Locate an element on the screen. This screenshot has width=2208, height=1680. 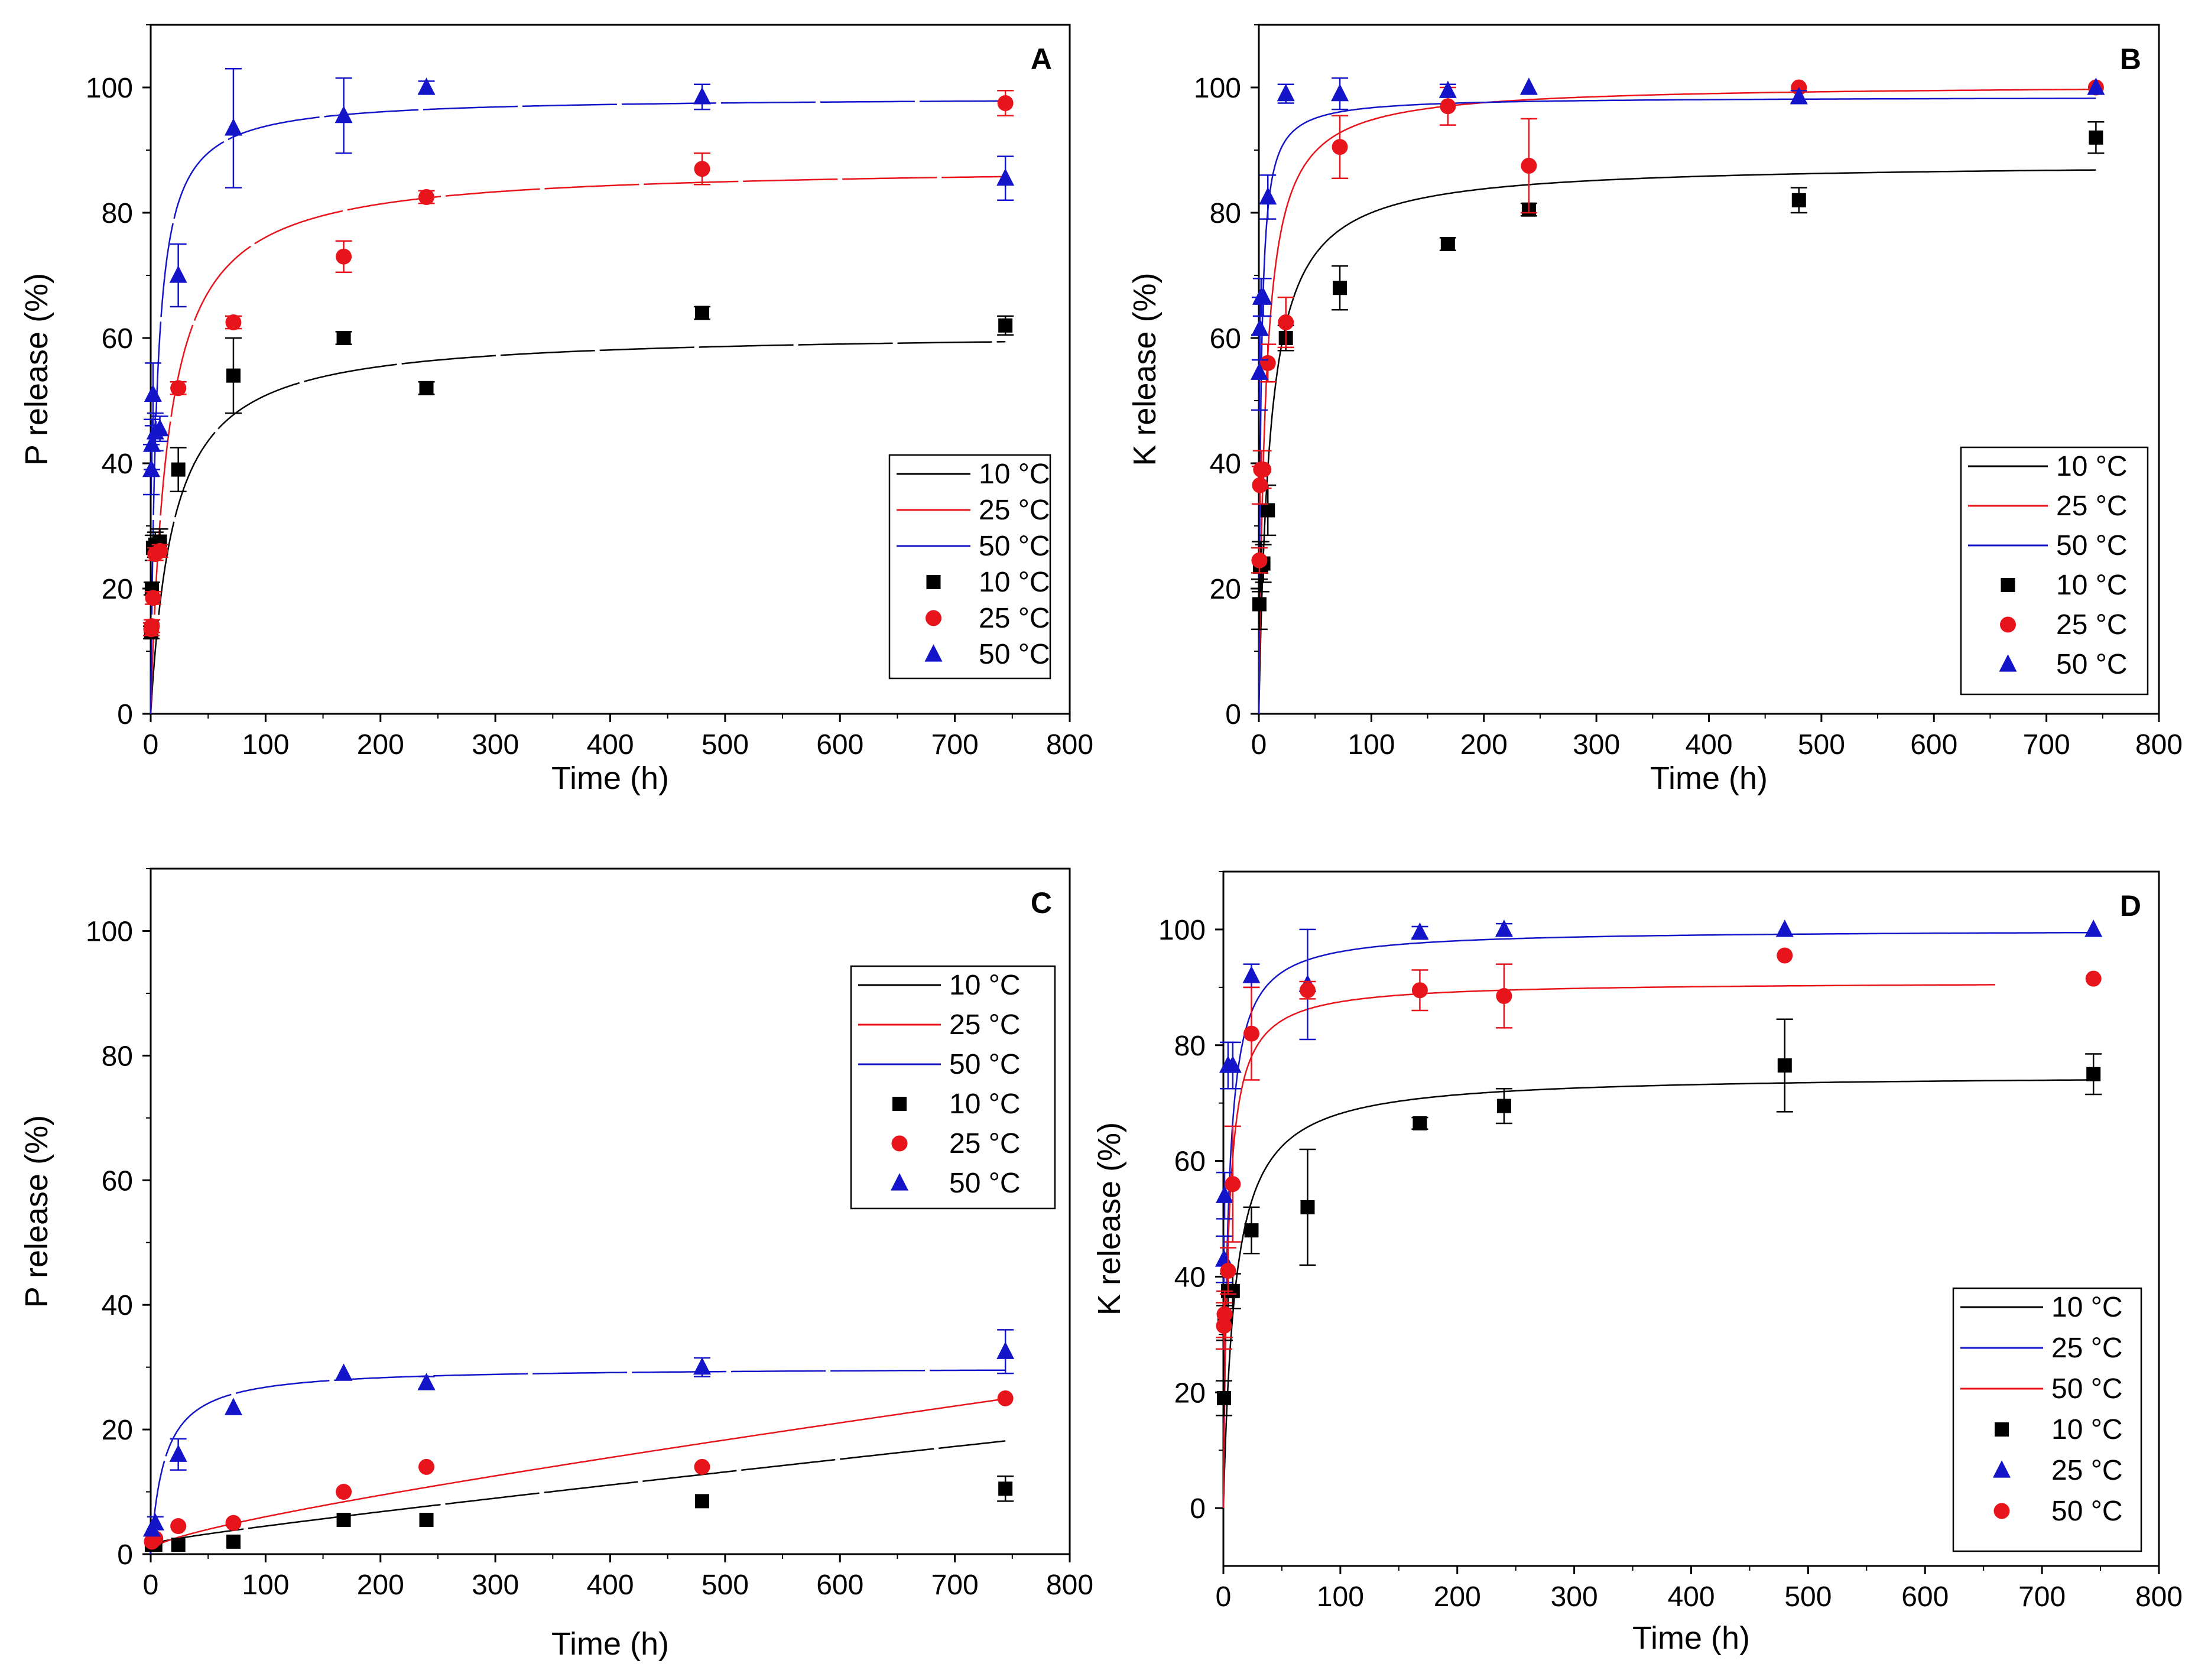
panel-letter: A is located at coordinates (1041, 59).